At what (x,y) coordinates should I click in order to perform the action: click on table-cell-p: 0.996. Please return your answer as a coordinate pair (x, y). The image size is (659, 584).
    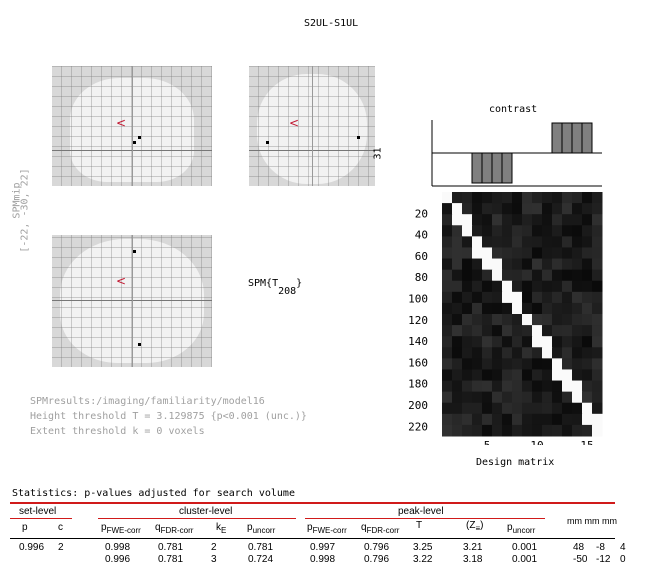
    Looking at the image, I should click on (32, 547).